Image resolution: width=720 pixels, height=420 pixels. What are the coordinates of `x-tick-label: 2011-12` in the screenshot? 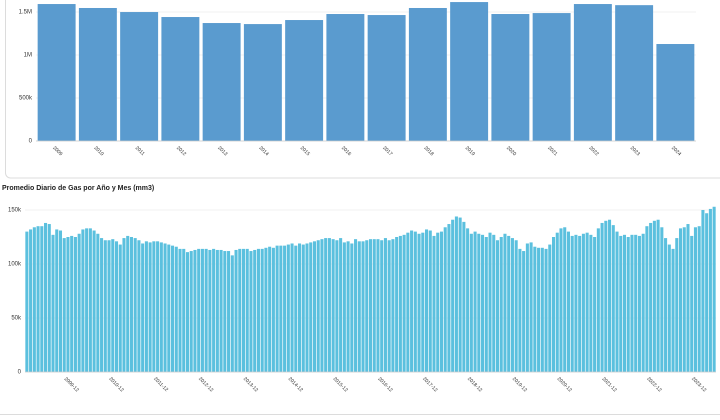 It's located at (160, 384).